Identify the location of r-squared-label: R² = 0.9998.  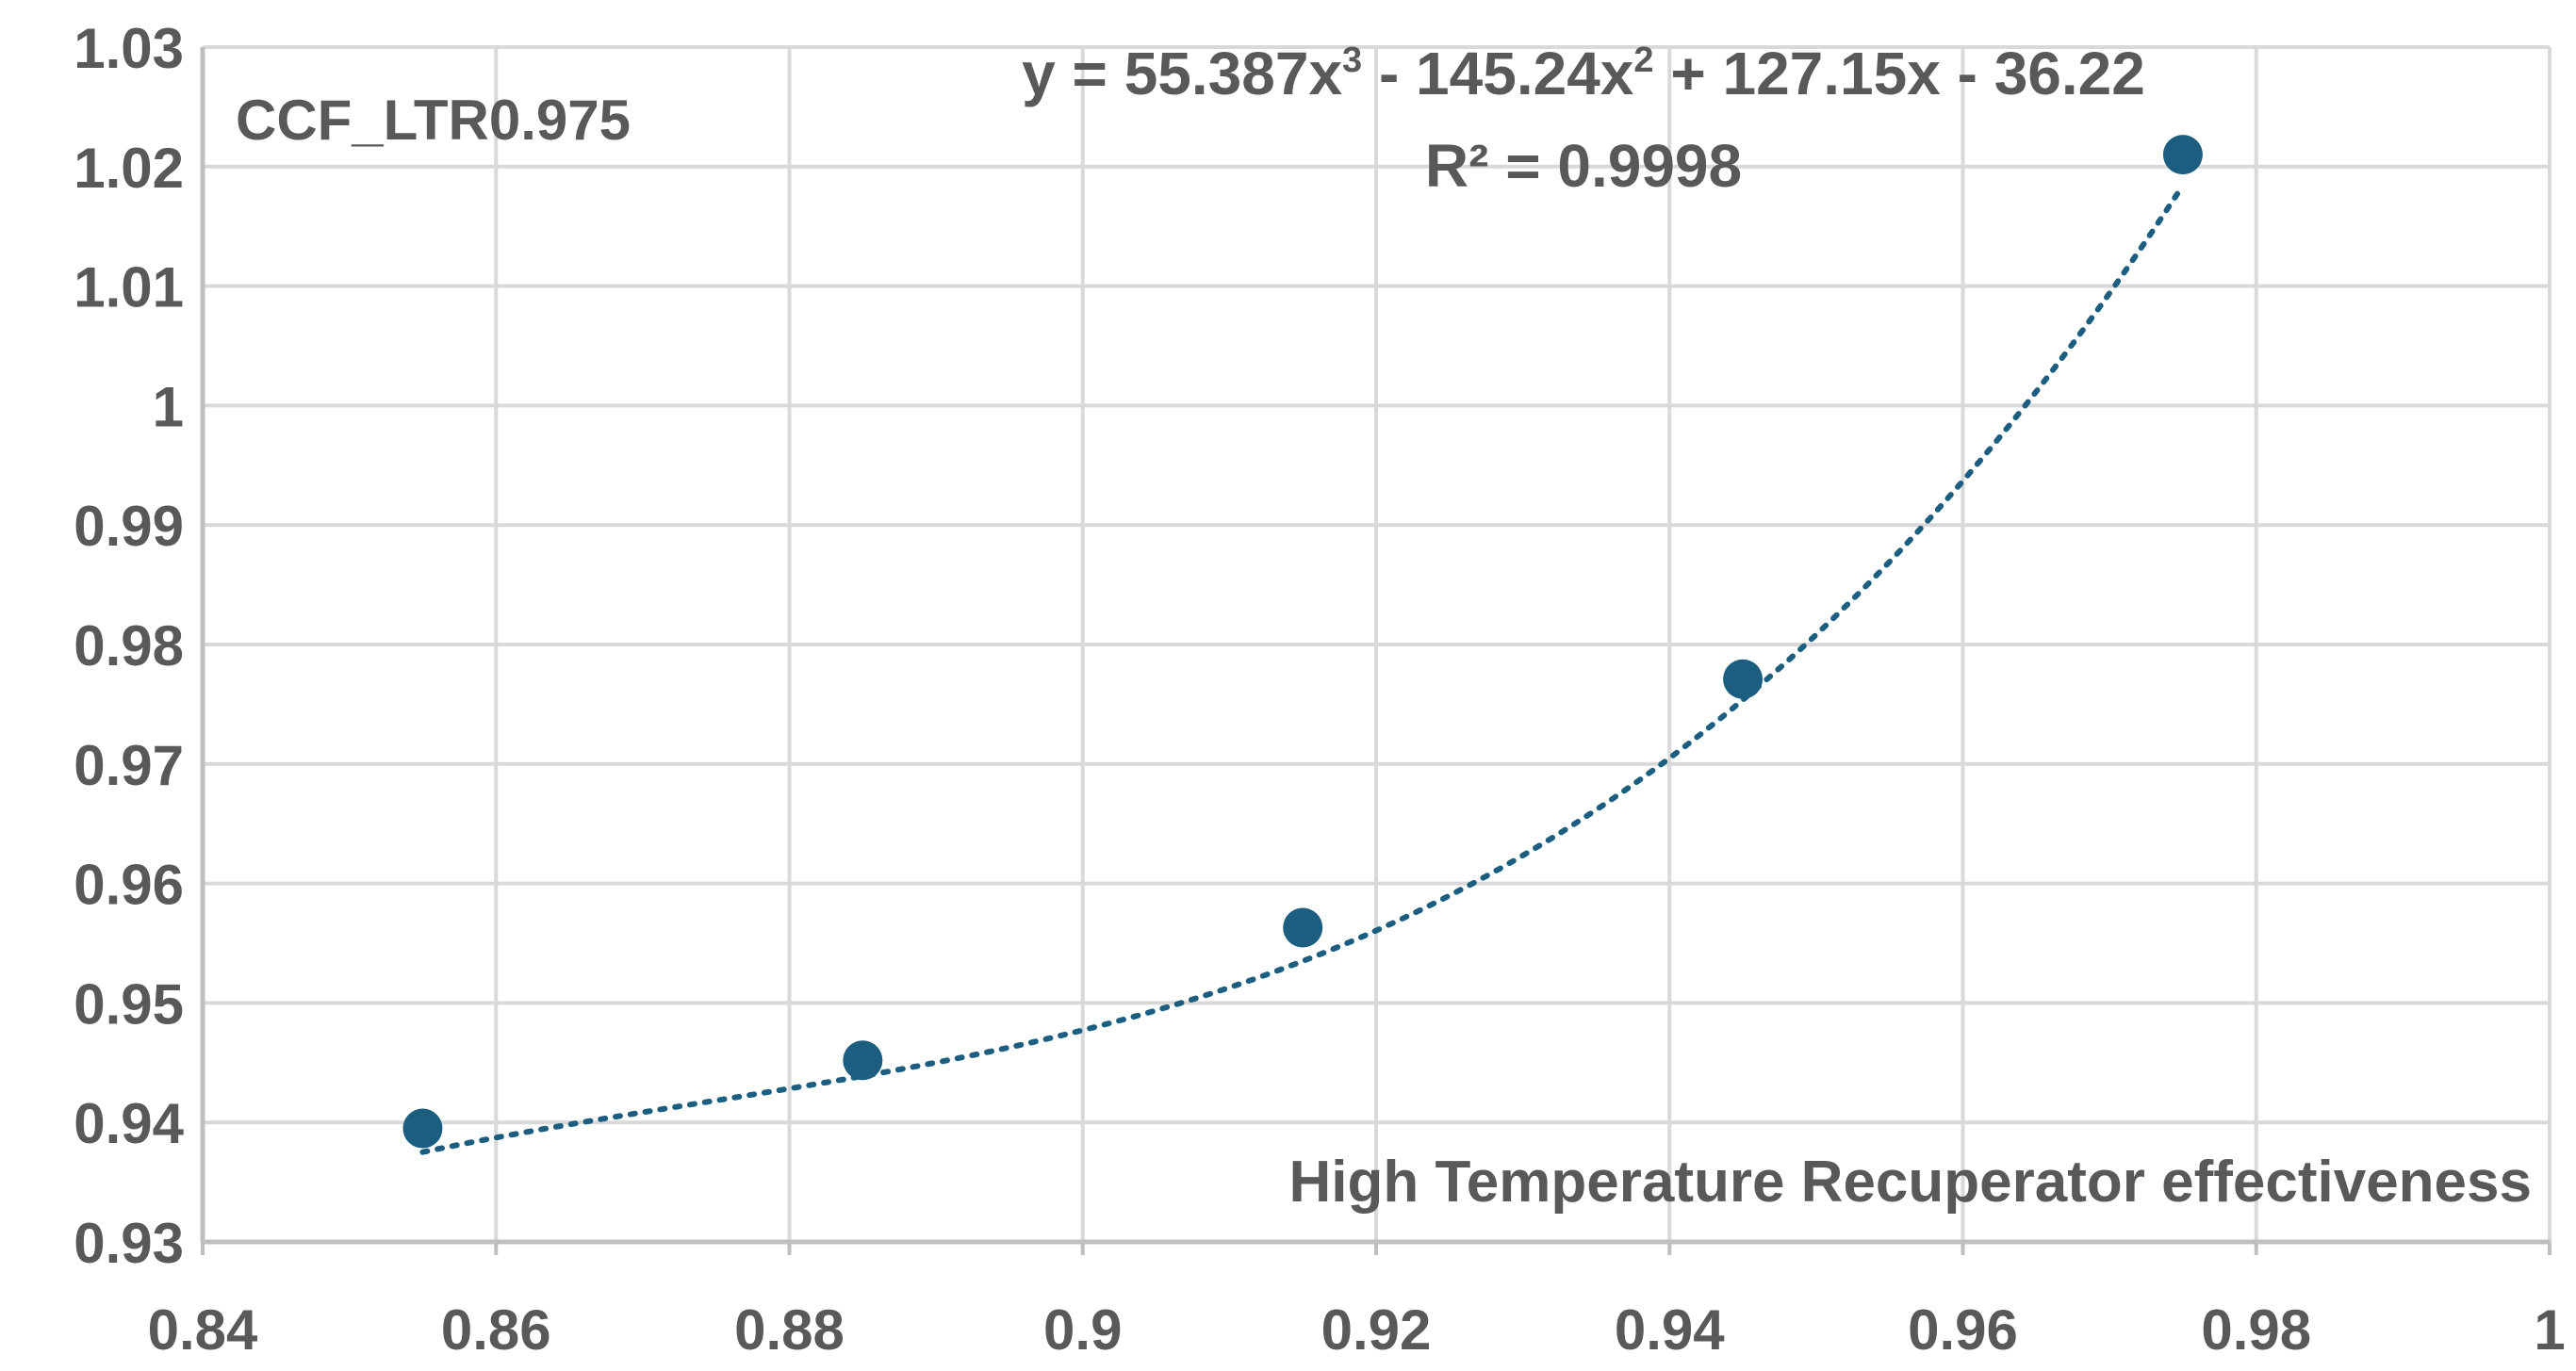
(1583, 166).